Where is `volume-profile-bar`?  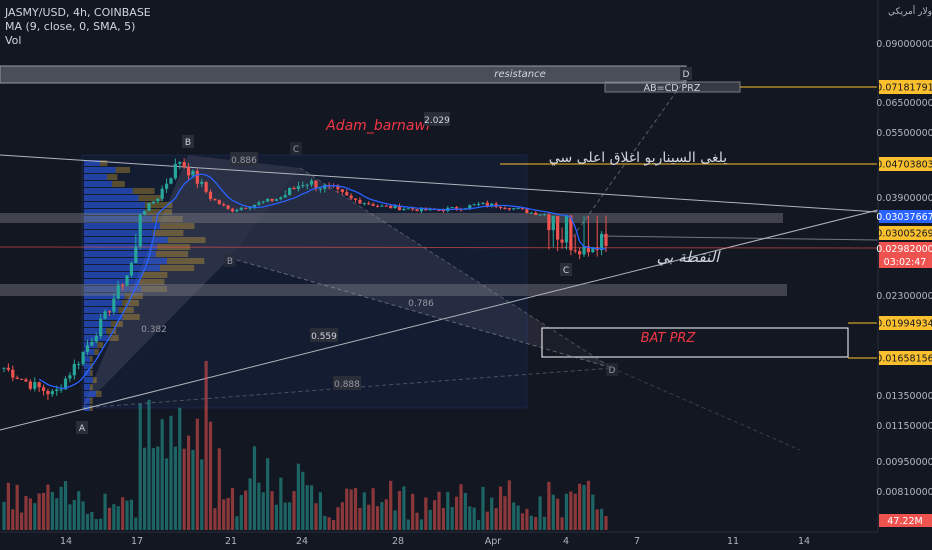
volume-profile-bar is located at coordinates (90, 394).